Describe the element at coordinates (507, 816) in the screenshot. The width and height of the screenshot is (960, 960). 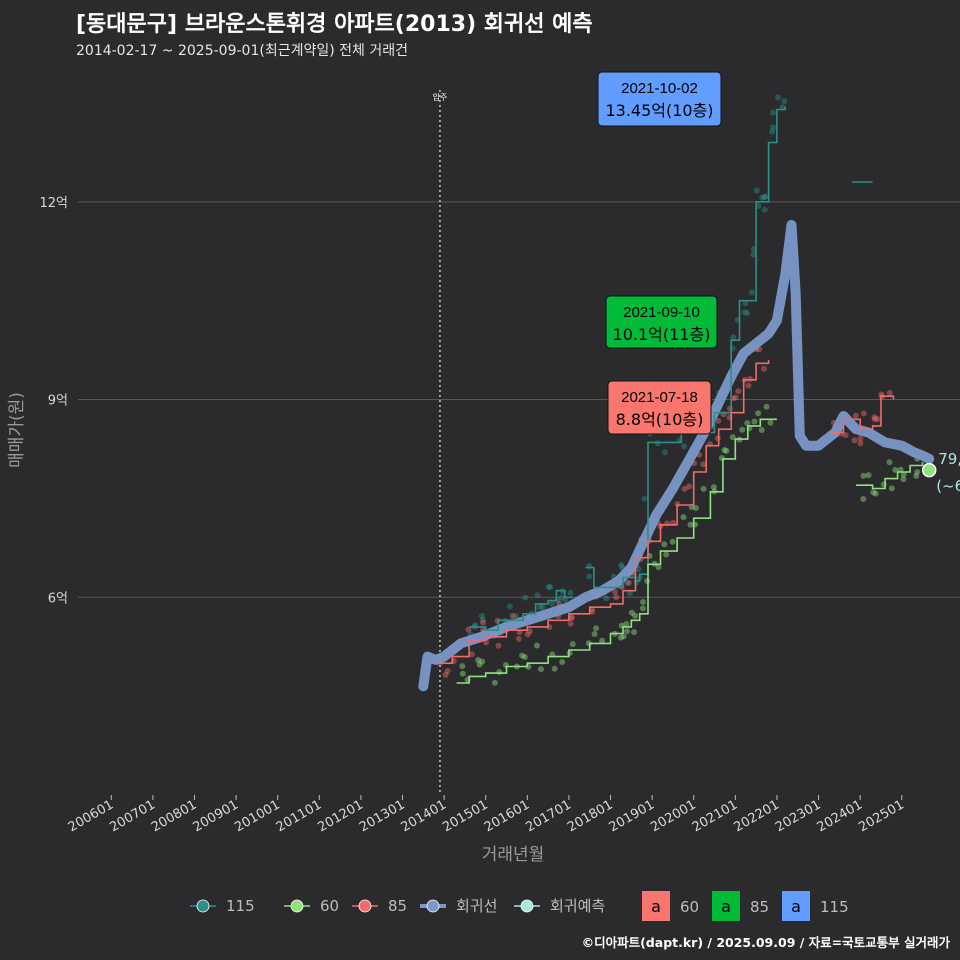
I see `x-tick-label: 201601` at that location.